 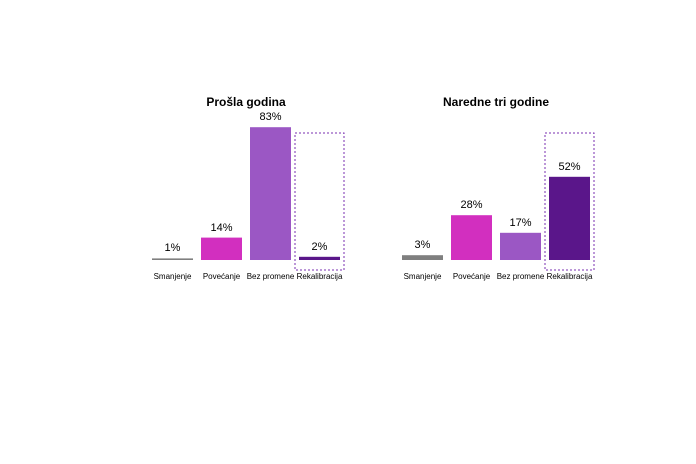 What do you see at coordinates (471, 205) in the screenshot?
I see `value-label: 28%` at bounding box center [471, 205].